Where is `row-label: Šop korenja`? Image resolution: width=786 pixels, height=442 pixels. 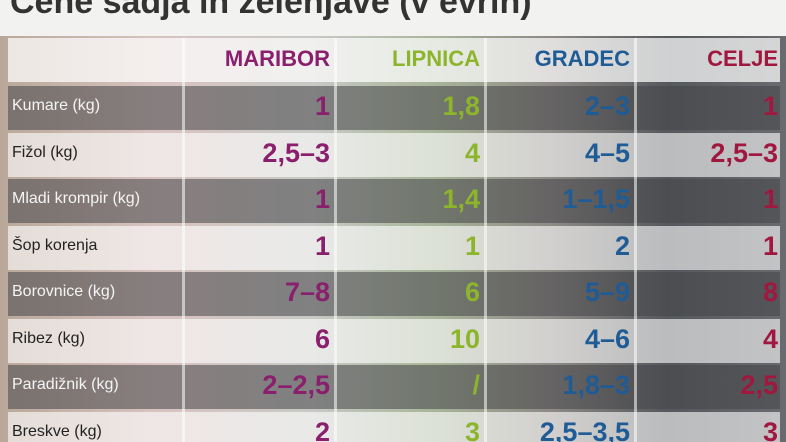 row-label: Šop korenja is located at coordinates (55, 245).